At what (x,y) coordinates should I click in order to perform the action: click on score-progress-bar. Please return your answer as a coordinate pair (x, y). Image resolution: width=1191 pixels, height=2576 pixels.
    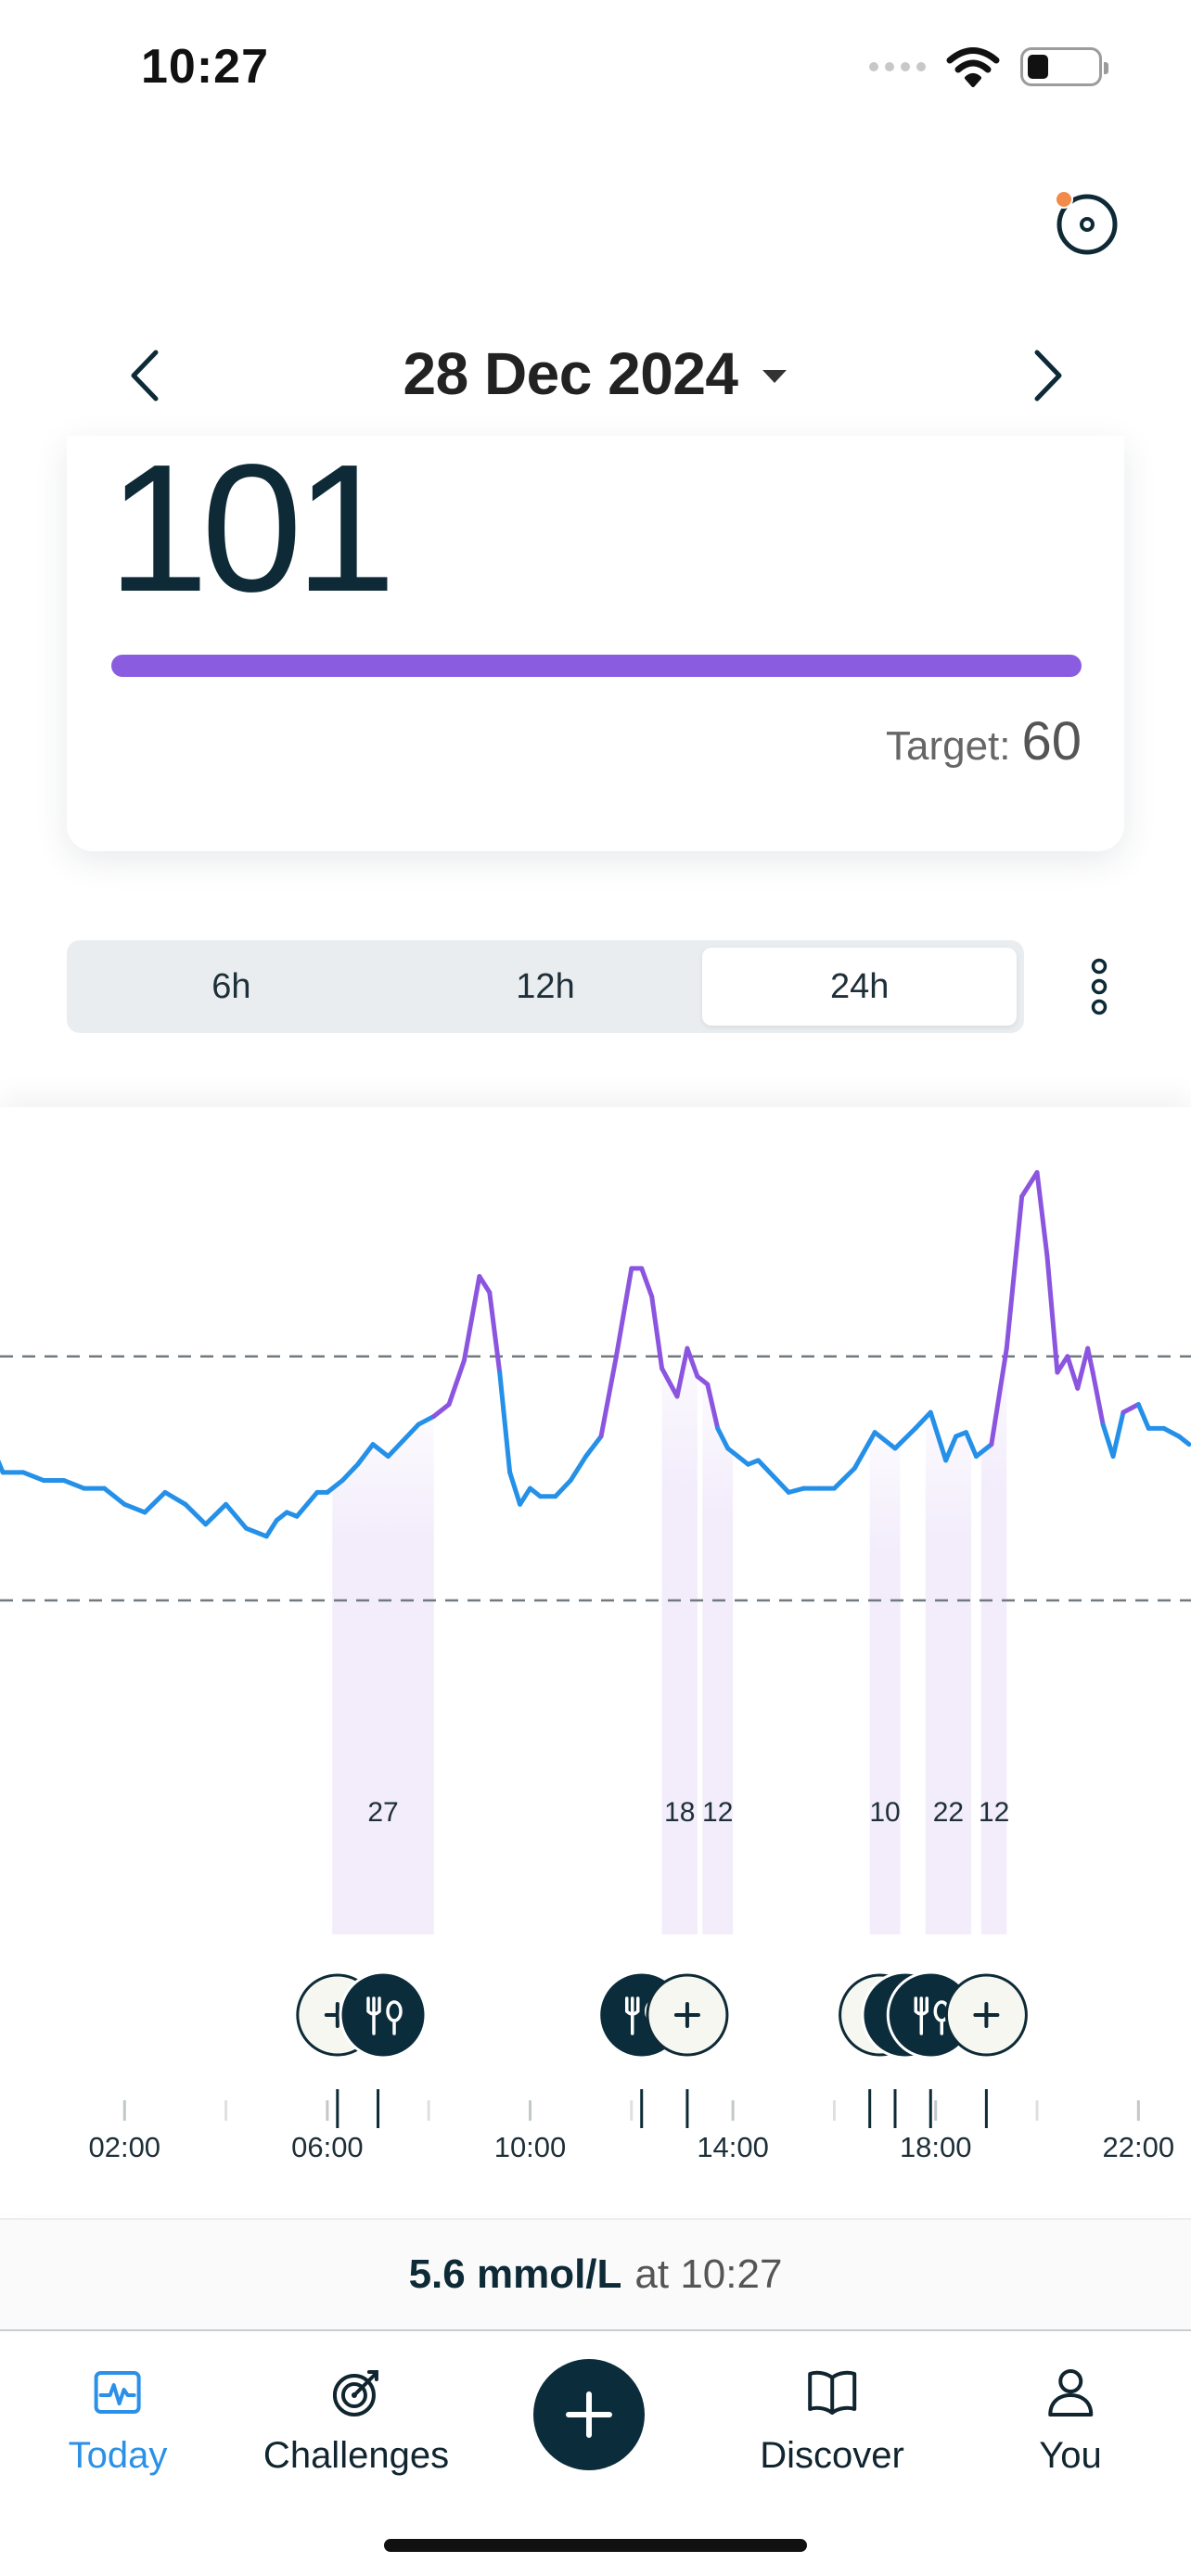
    Looking at the image, I should click on (597, 666).